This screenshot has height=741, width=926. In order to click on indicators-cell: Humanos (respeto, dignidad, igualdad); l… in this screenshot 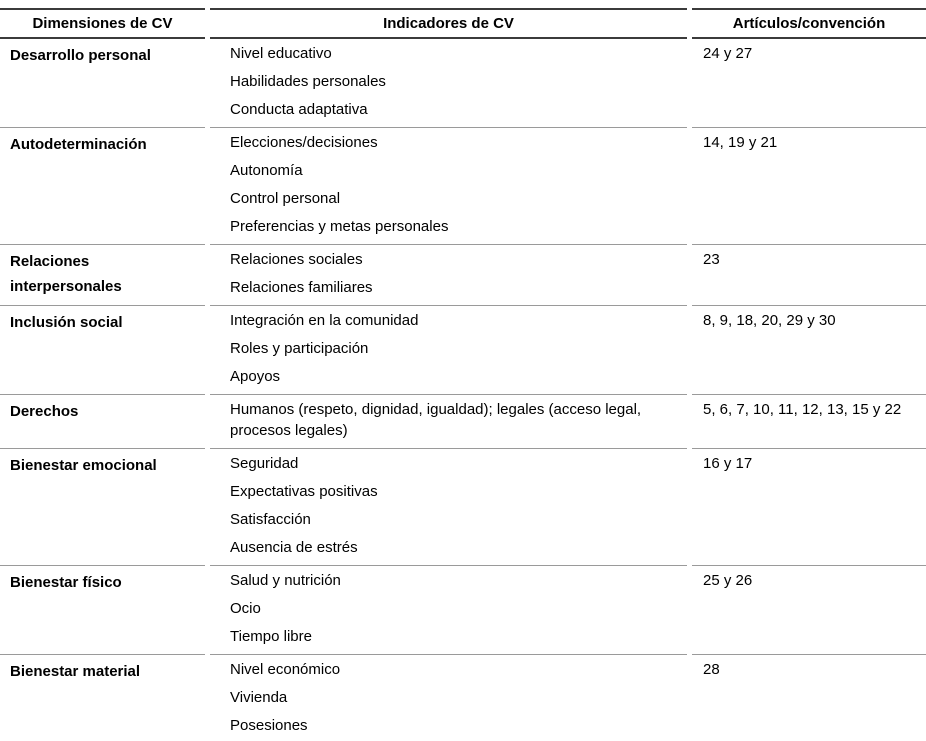, I will do `click(448, 422)`.